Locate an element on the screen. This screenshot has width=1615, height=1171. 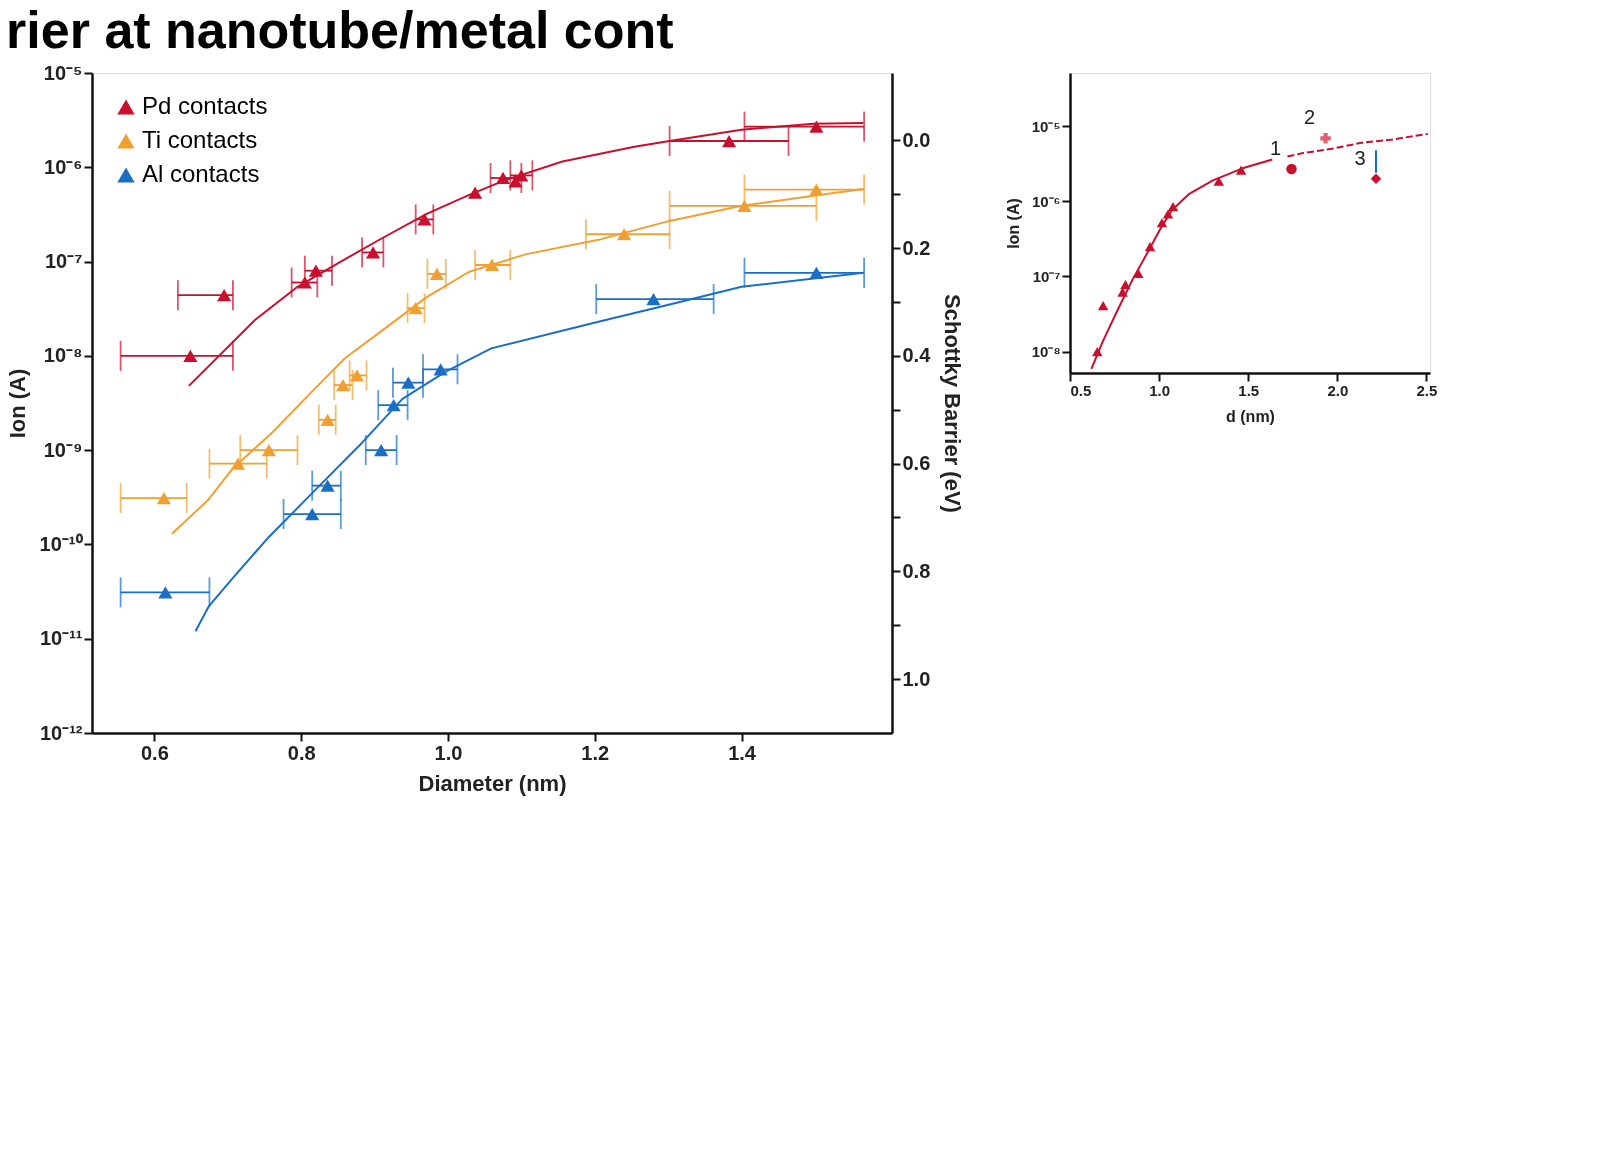
annotation: 3 is located at coordinates (1360, 157).